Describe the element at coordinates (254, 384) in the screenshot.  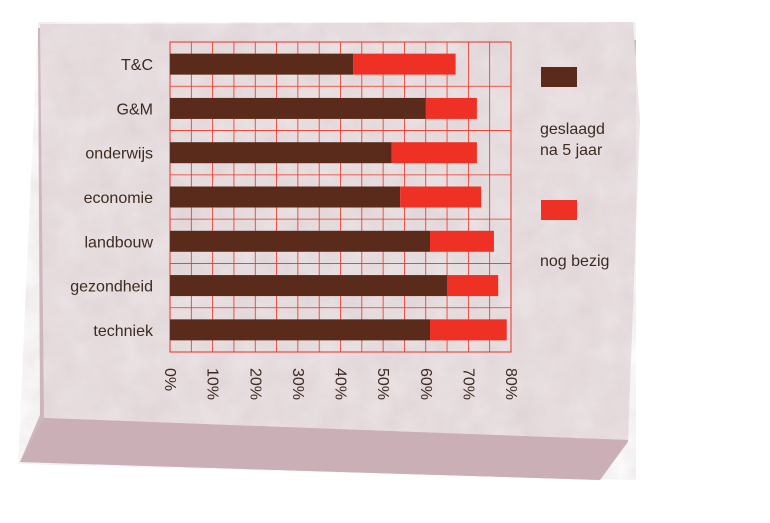
I see `x-tick-label: 20%` at that location.